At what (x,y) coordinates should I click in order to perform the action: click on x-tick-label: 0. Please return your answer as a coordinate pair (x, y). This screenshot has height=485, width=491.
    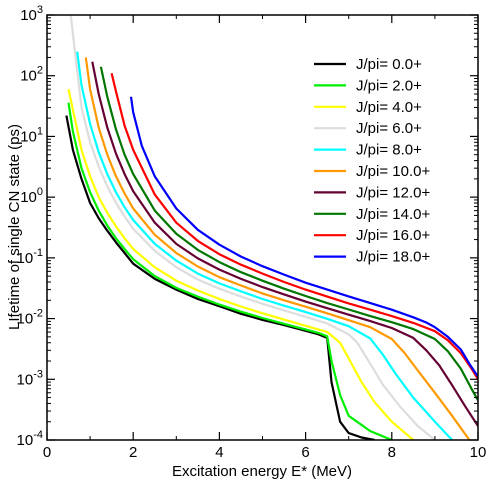
    Looking at the image, I should click on (47, 452).